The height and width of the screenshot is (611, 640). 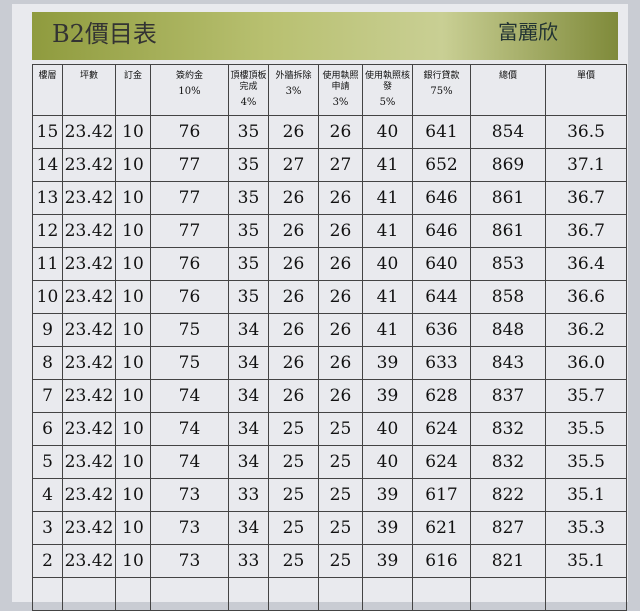 I want to click on table-cell: 848, so click(x=508, y=330).